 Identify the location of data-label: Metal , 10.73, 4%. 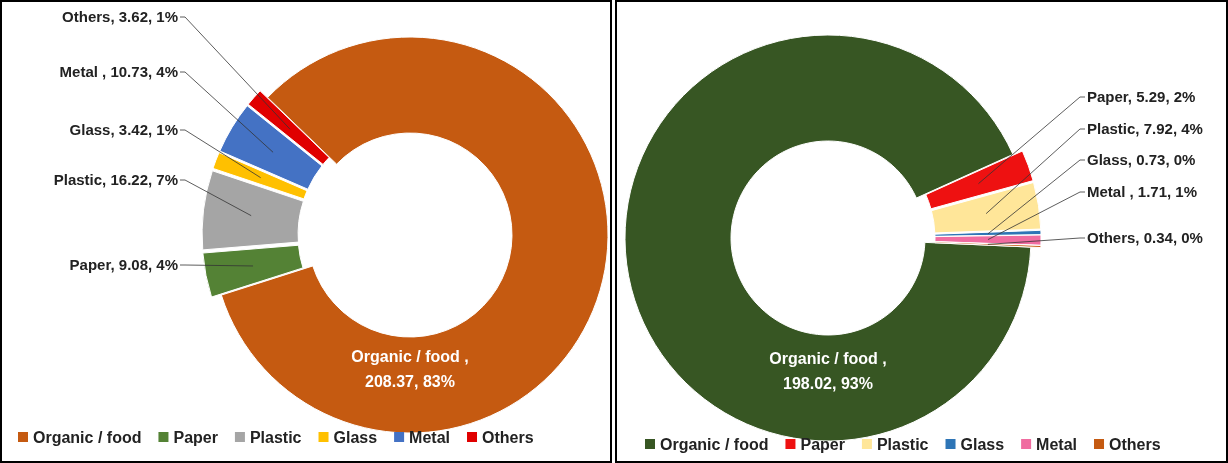
(118, 71).